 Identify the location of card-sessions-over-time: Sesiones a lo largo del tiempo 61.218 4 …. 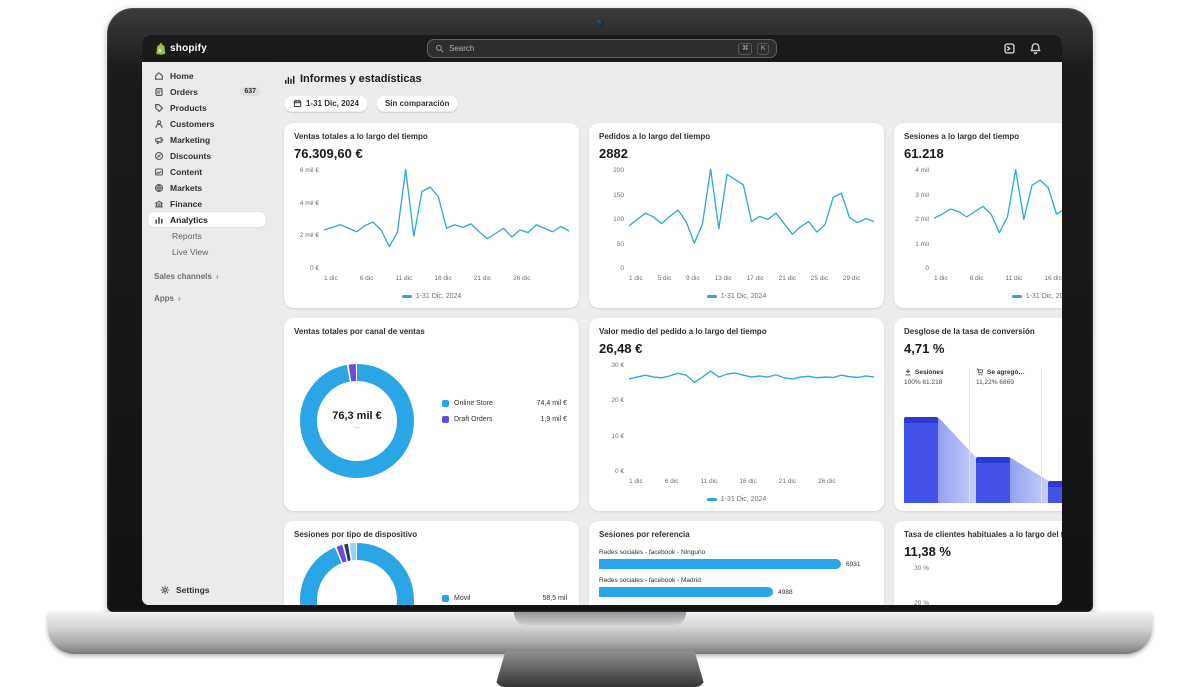
(978, 215).